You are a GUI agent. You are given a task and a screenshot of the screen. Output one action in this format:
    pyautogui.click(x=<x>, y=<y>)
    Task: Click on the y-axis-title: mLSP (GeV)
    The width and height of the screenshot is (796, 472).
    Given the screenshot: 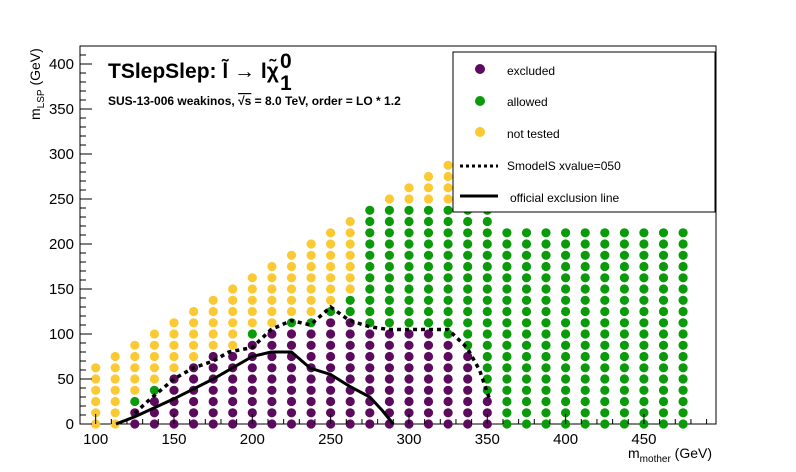 What is the action you would take?
    pyautogui.click(x=37, y=84)
    